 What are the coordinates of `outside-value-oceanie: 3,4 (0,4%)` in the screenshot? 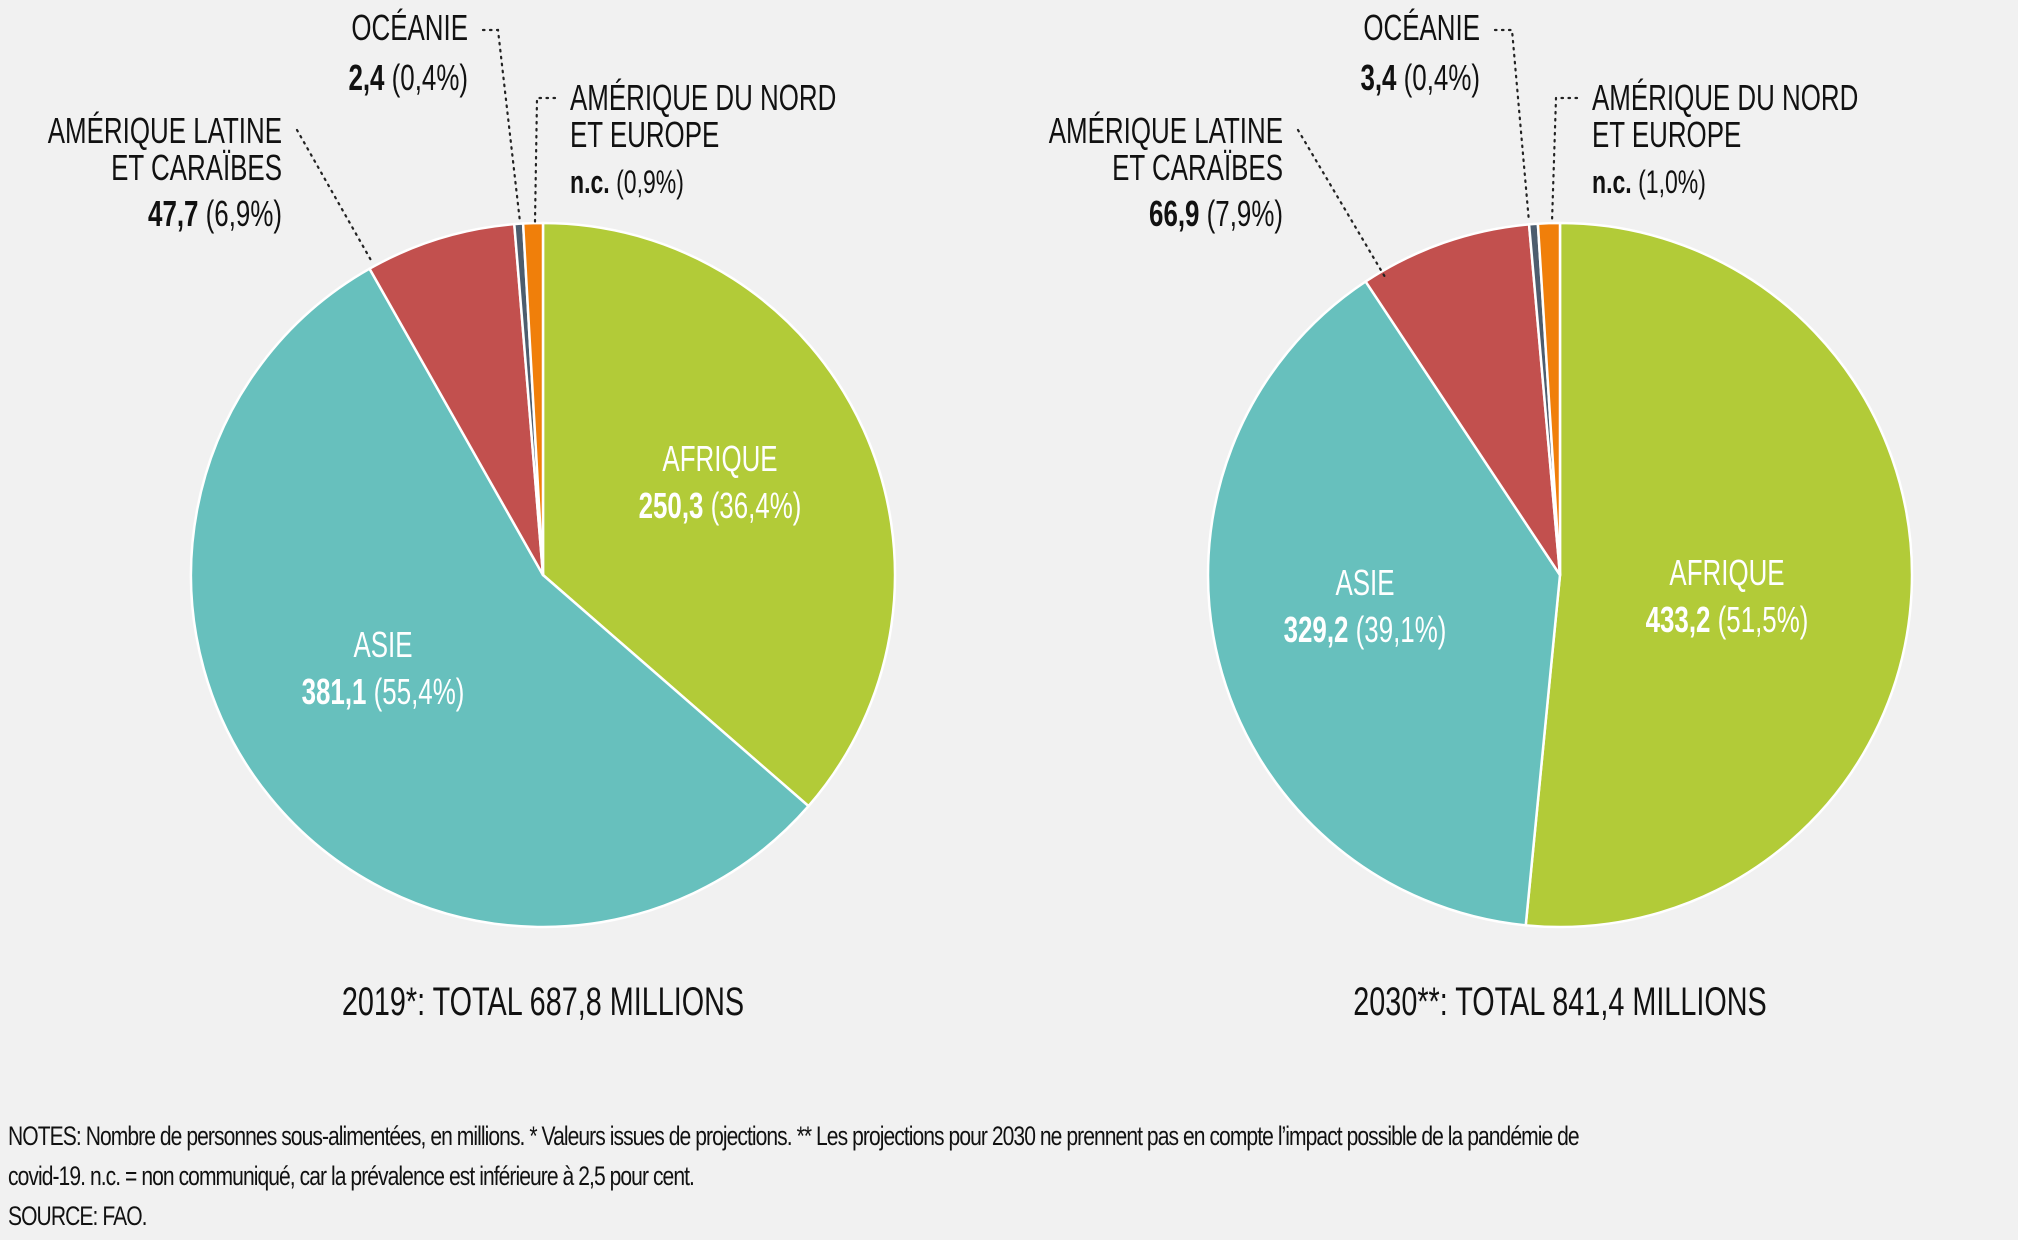 It's located at (1420, 78).